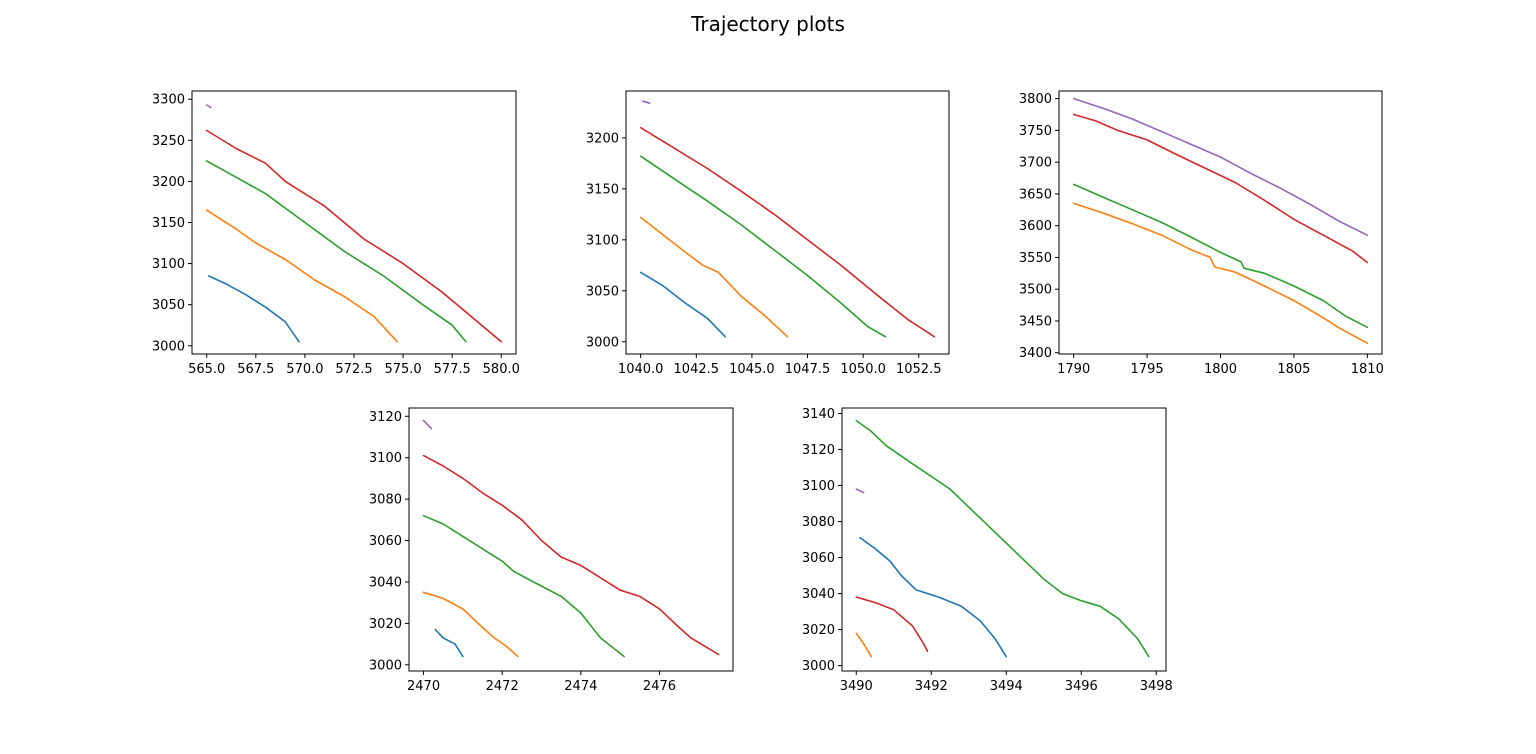  Describe the element at coordinates (1073, 369) in the screenshot. I see `x-tick-label: 1790` at that location.